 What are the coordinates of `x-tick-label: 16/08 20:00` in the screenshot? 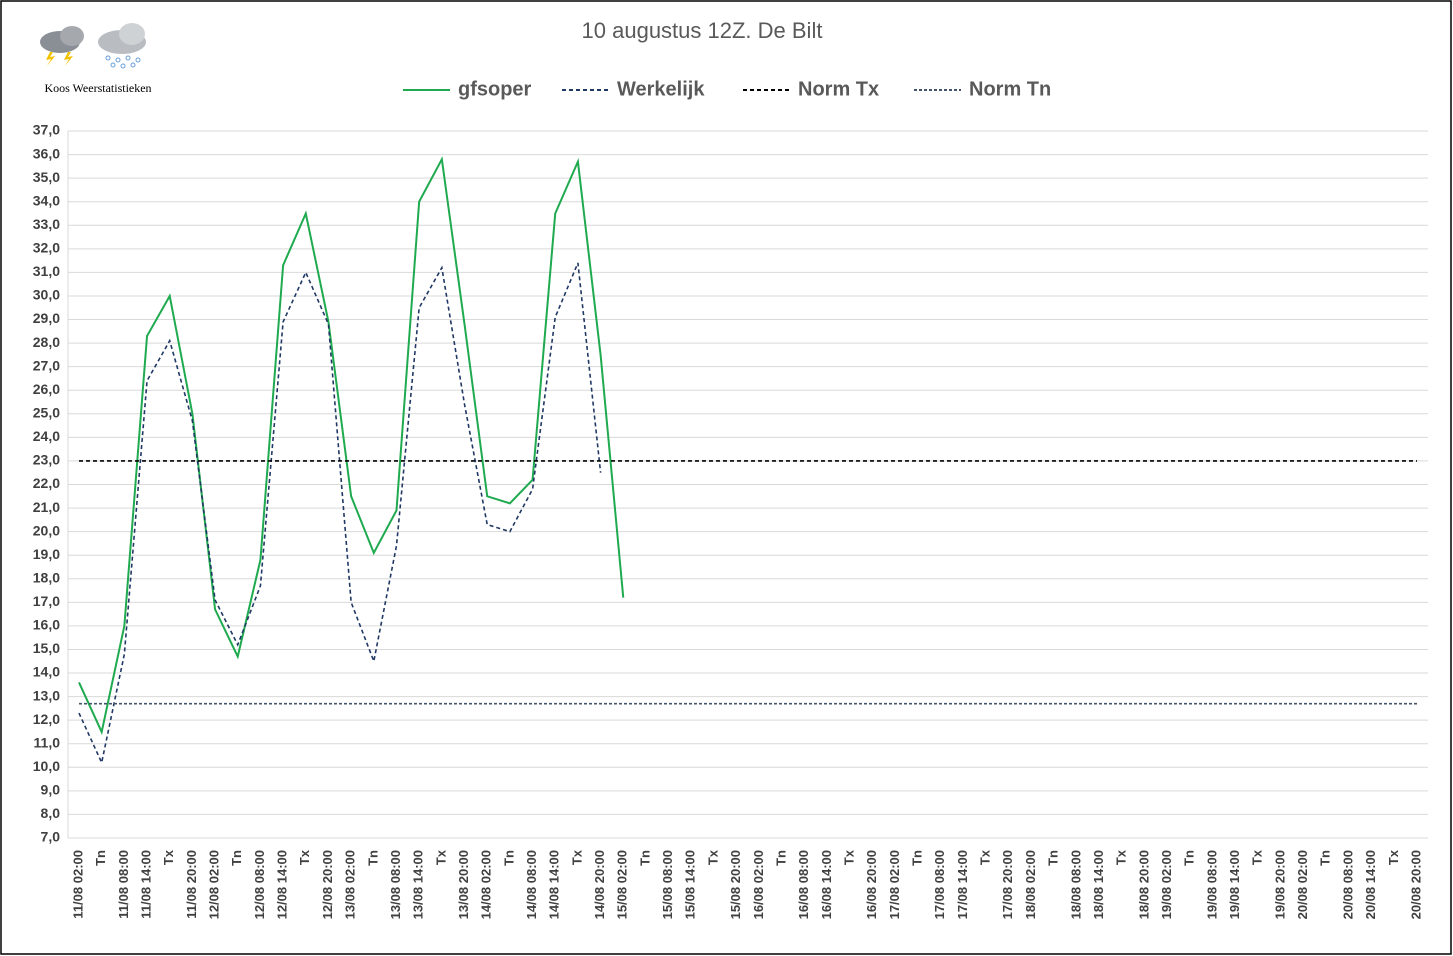 It's located at (871, 884).